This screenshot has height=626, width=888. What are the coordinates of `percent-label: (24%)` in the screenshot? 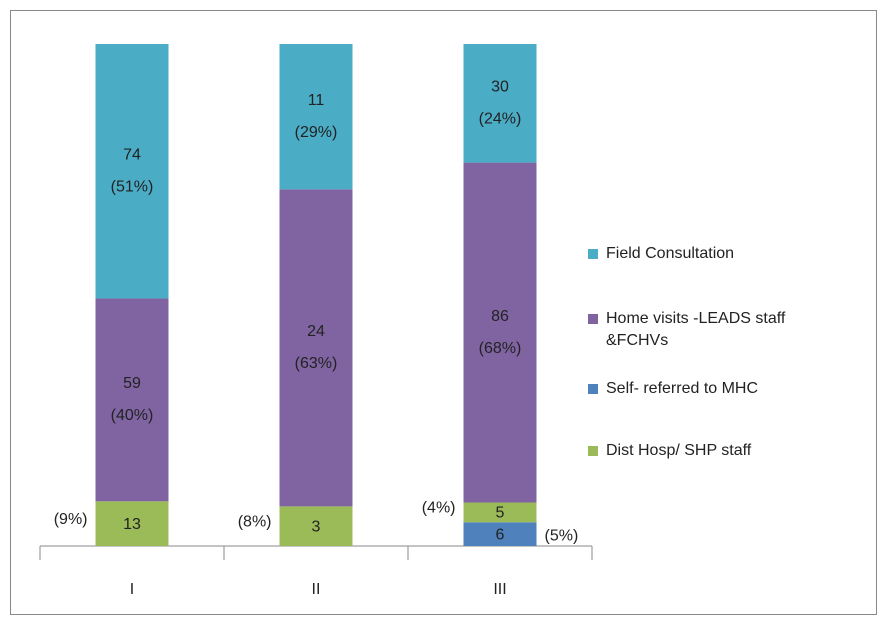 It's located at (500, 119).